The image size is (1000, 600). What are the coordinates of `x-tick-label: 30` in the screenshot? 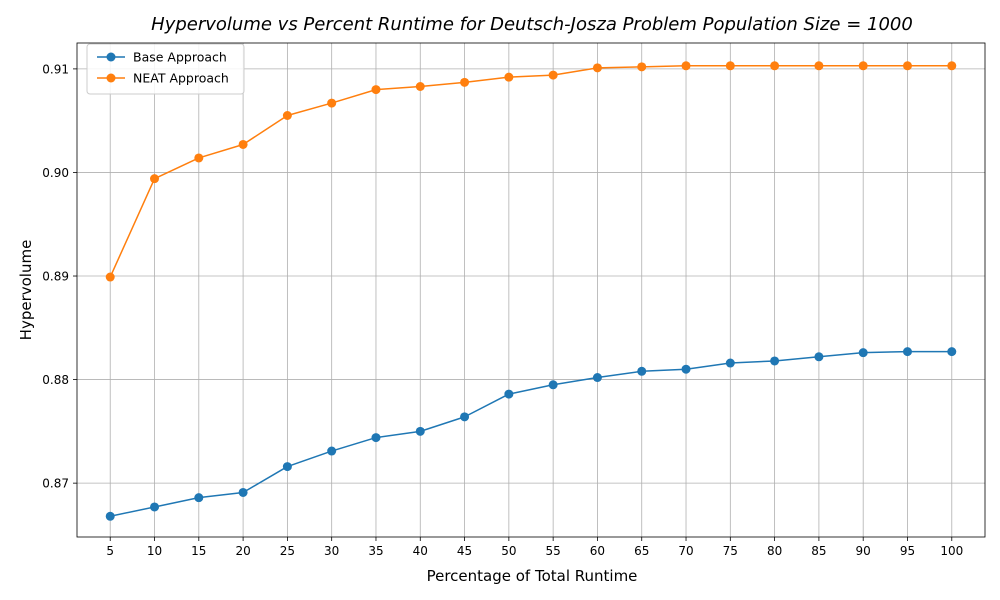 It's located at (331, 551).